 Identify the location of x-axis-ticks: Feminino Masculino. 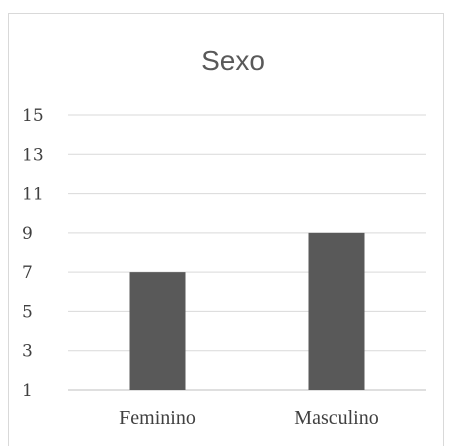
(249, 418).